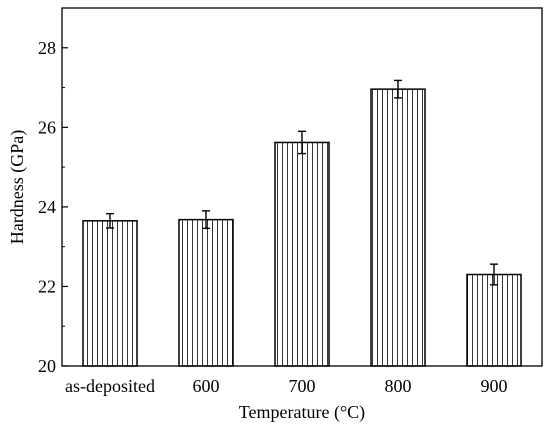  What do you see at coordinates (206, 386) in the screenshot?
I see `x-tick-label: 600` at bounding box center [206, 386].